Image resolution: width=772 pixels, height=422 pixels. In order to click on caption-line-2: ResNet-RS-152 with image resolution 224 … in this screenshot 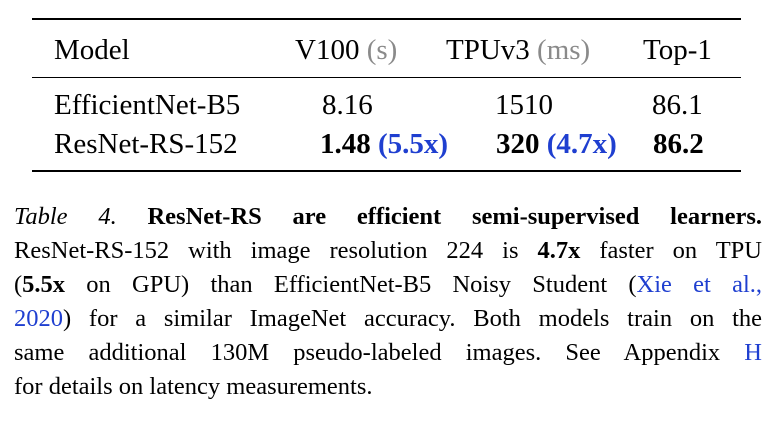, I will do `click(388, 251)`.